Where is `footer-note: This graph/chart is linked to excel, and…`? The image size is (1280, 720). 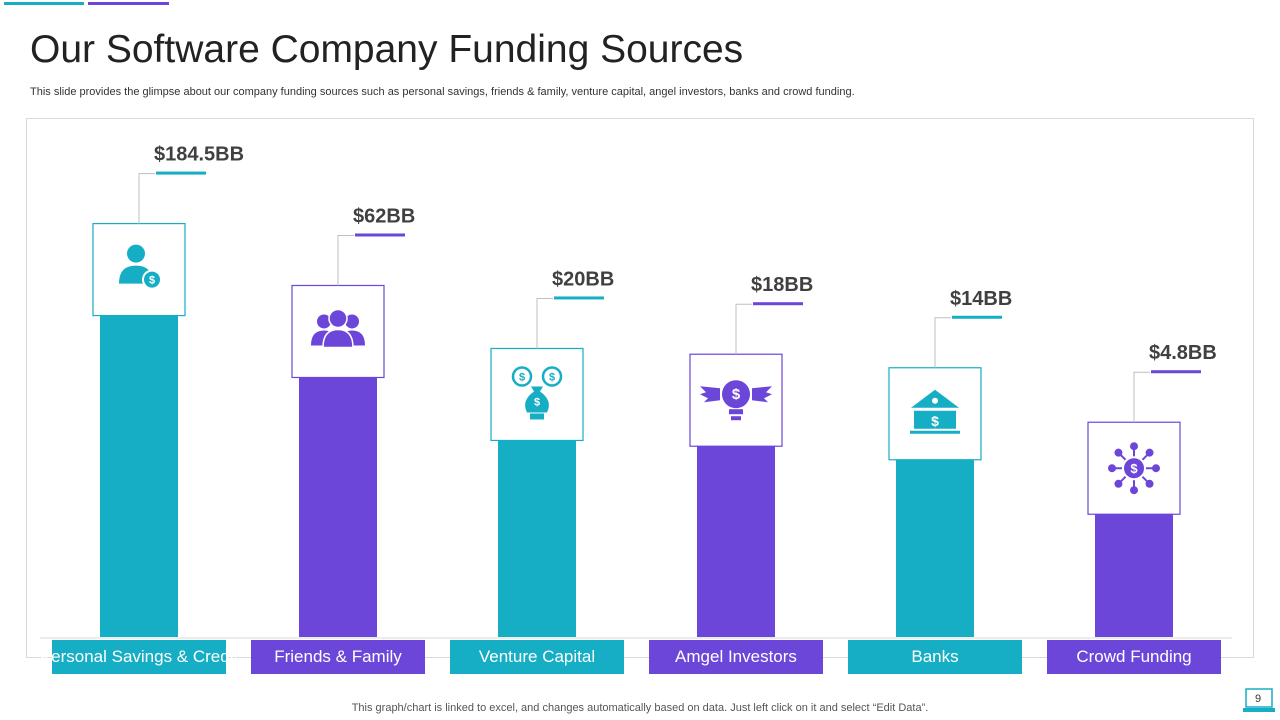 footer-note: This graph/chart is linked to excel, and… is located at coordinates (640, 708).